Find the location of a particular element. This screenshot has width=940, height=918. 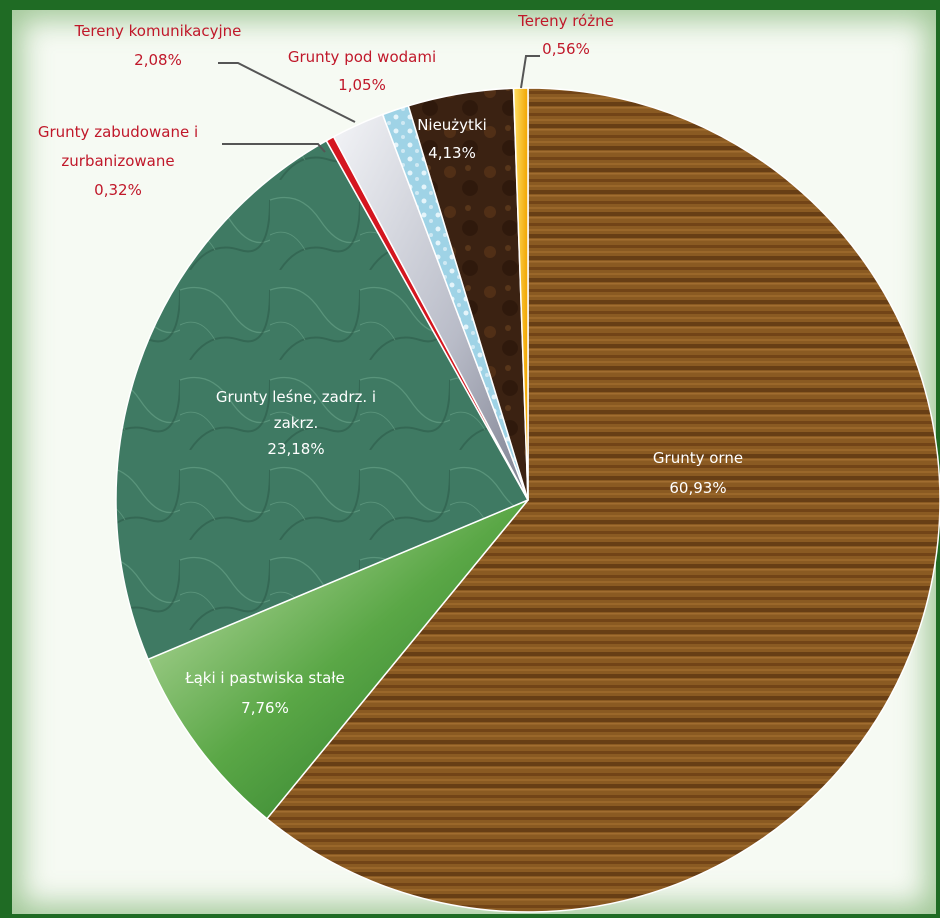

slice-label-laki-i-pastwiska-stale: Łąki i pastwiska stałe 7,76% is located at coordinates (264, 693).